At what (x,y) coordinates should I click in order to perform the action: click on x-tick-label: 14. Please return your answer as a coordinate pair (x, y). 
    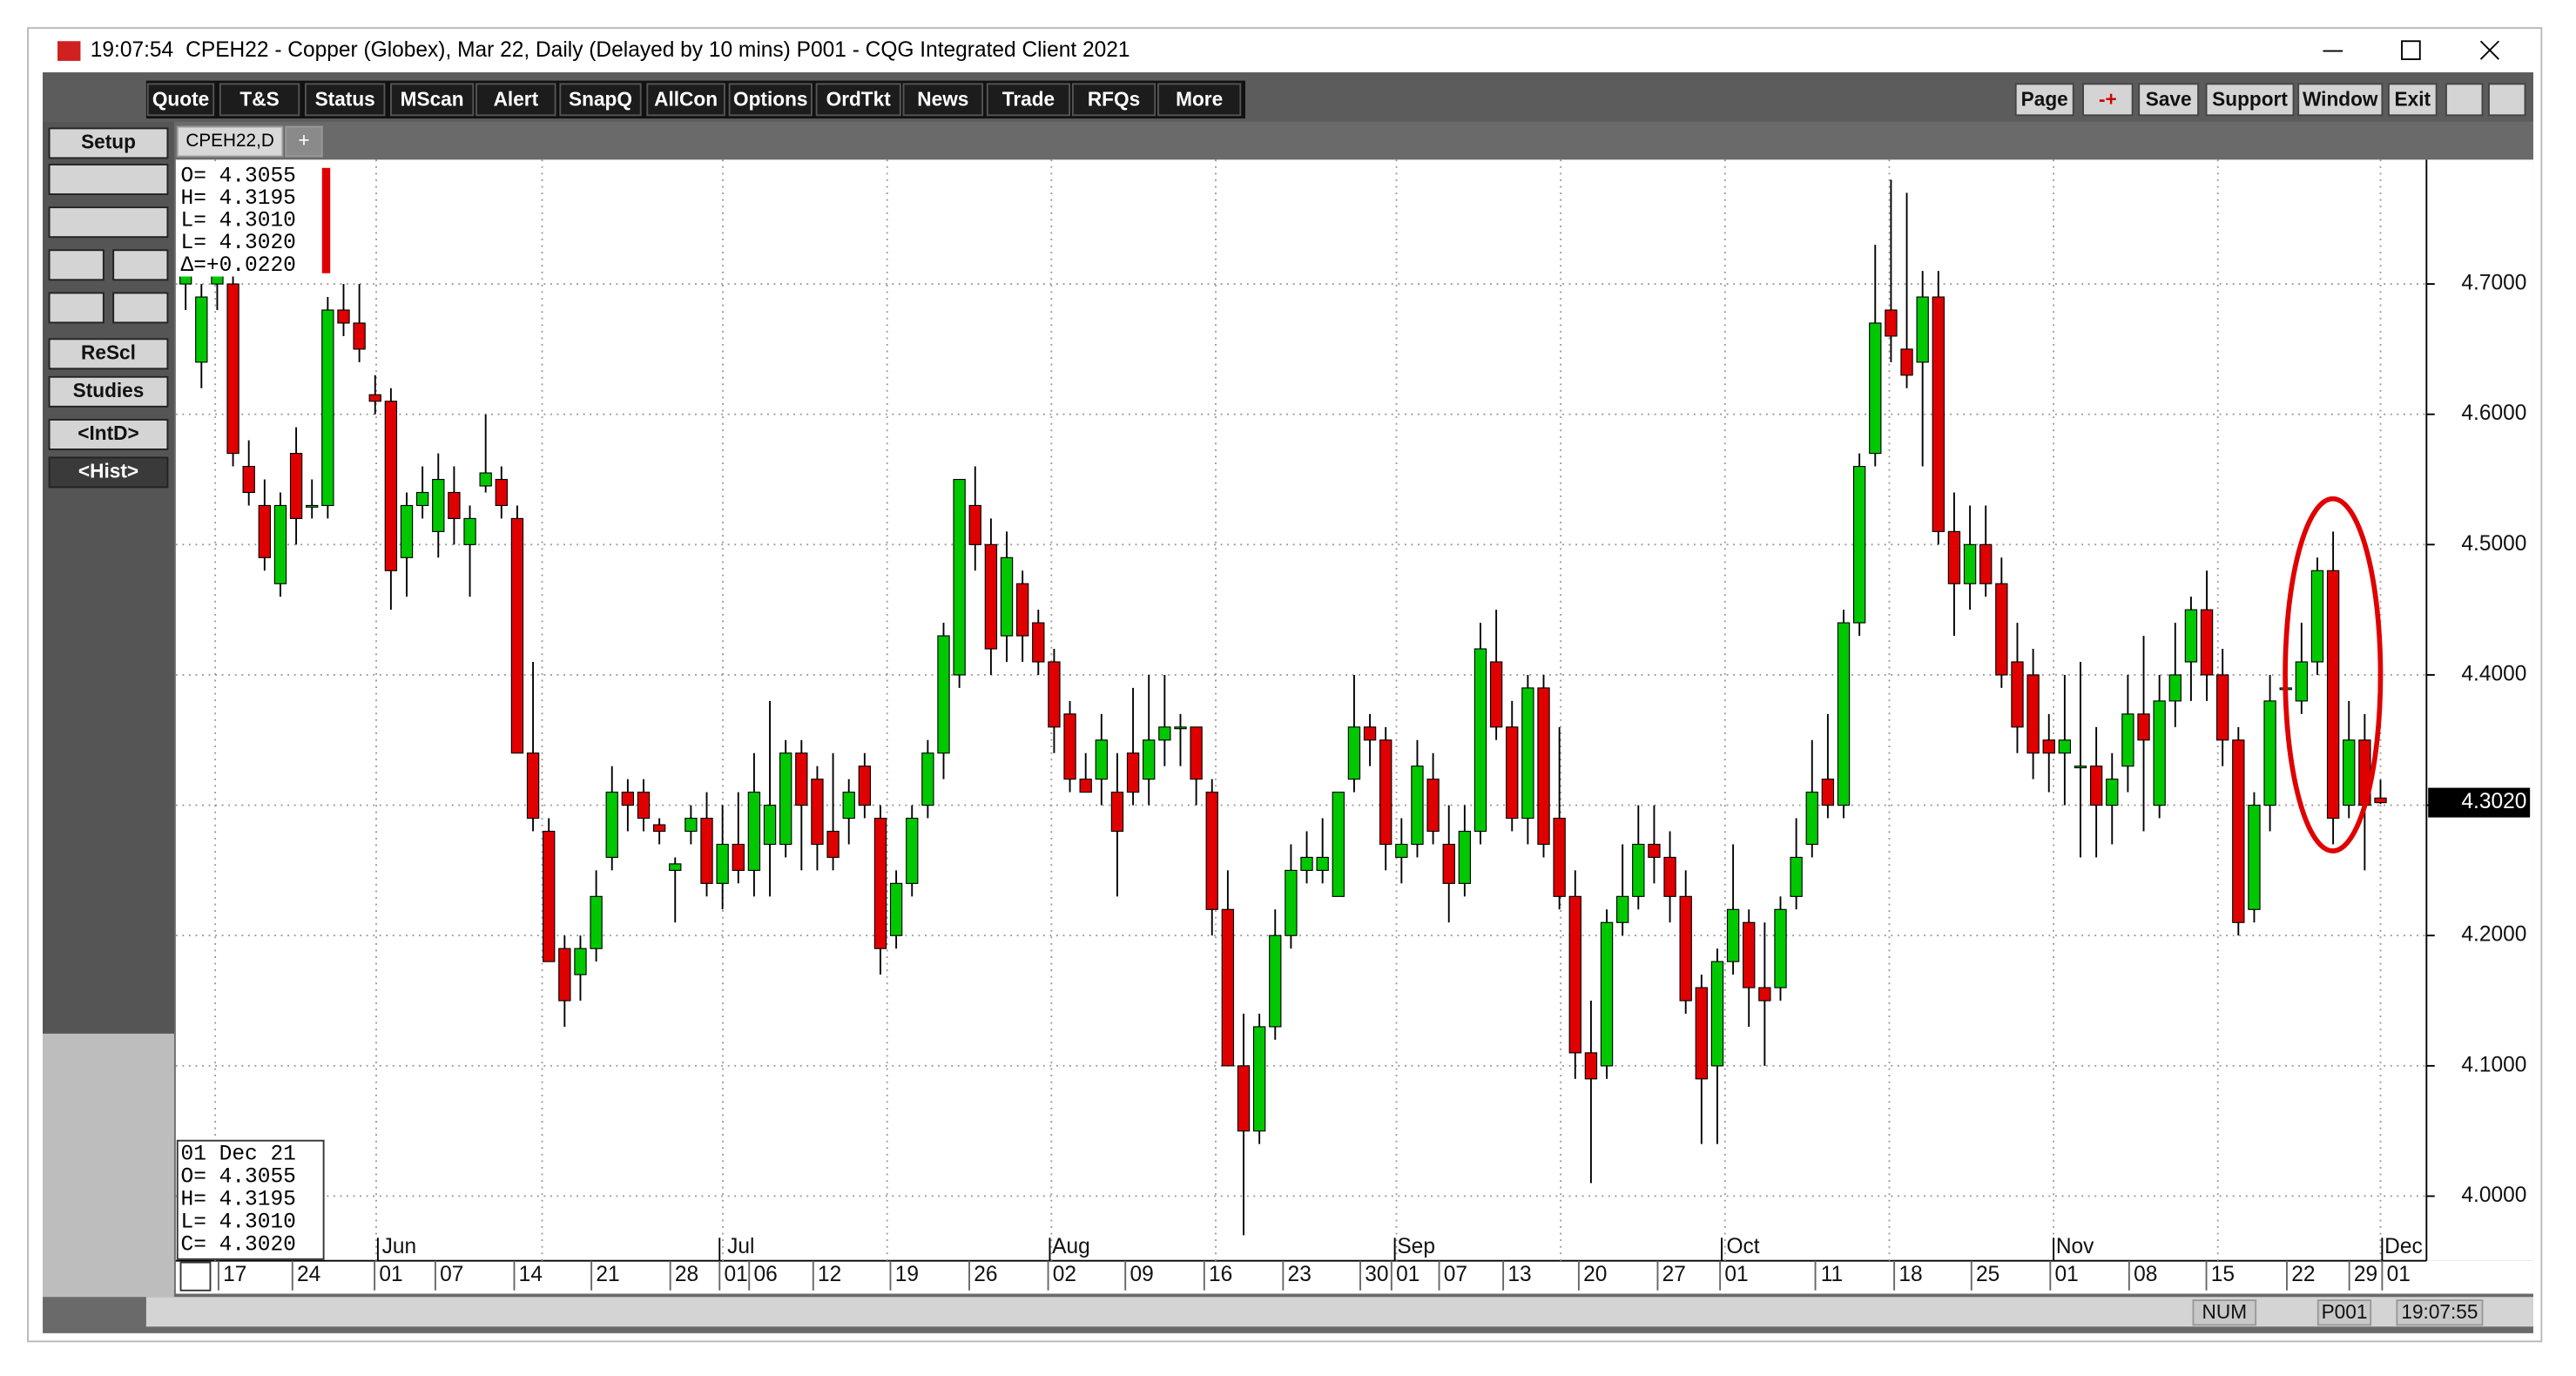
    Looking at the image, I should click on (531, 1274).